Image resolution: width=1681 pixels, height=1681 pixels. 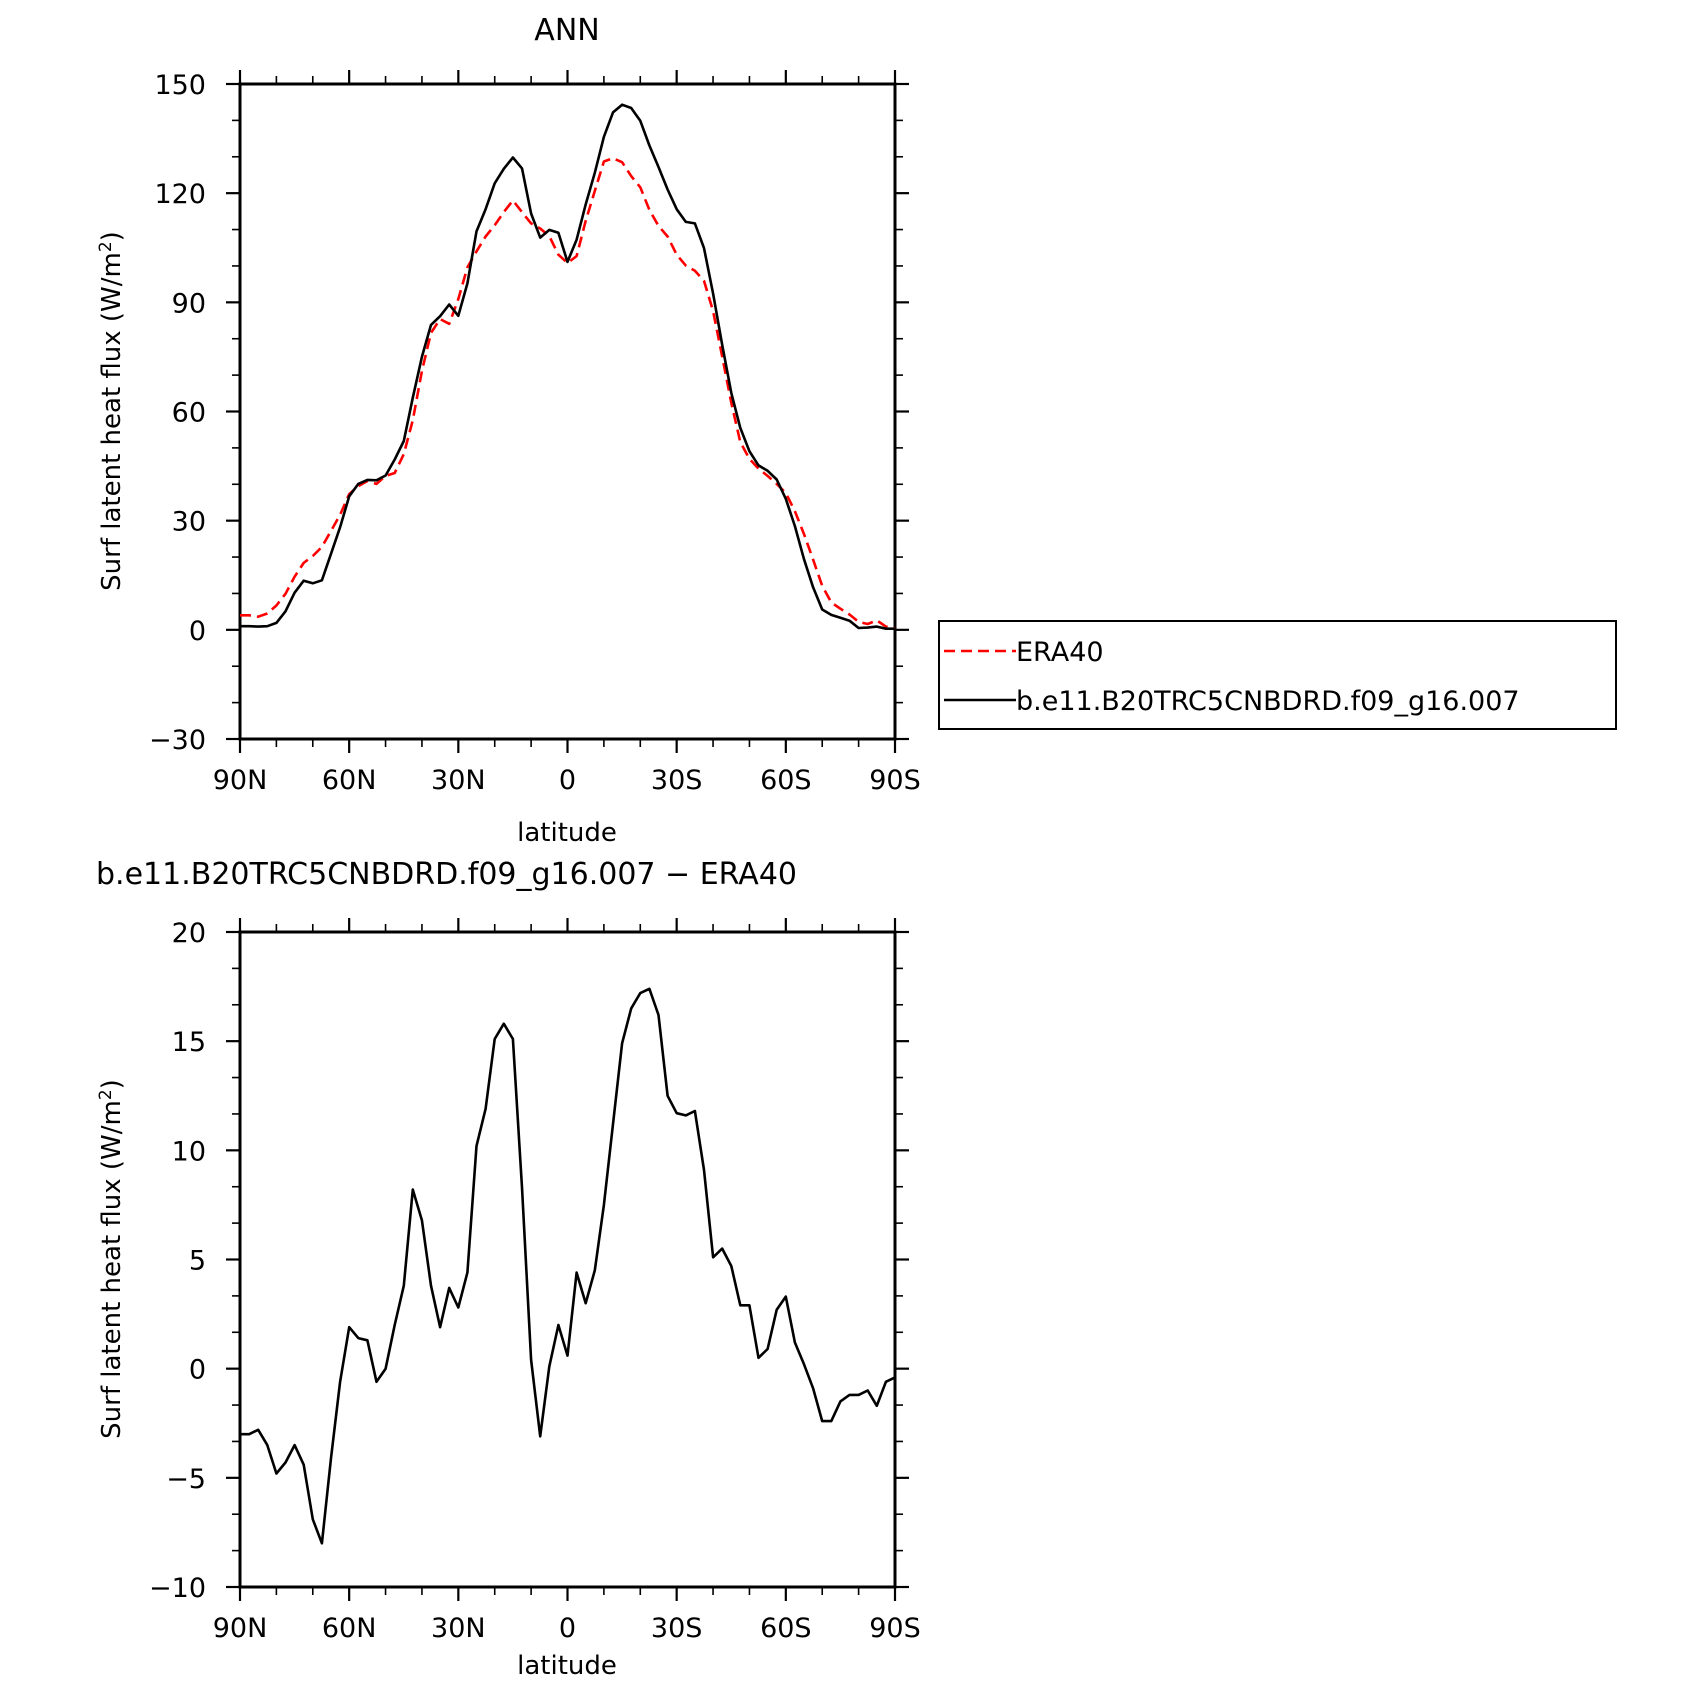 I want to click on bottom-x-tick-label: 0, so click(x=567, y=1628).